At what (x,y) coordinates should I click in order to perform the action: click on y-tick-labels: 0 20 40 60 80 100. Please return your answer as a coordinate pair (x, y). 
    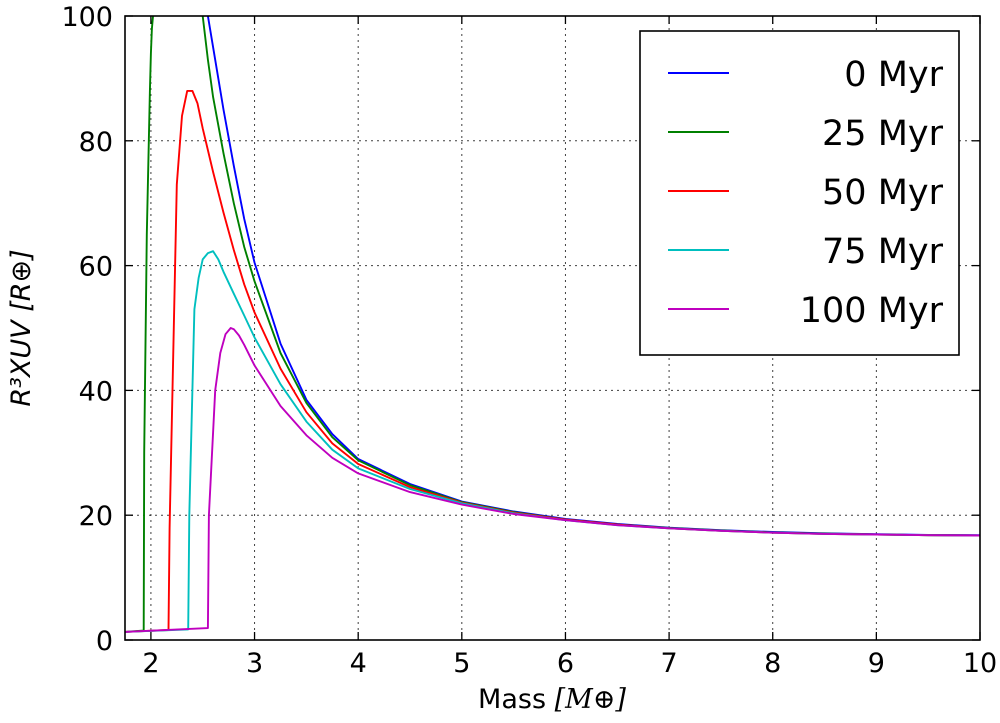
    Looking at the image, I should click on (87, 329).